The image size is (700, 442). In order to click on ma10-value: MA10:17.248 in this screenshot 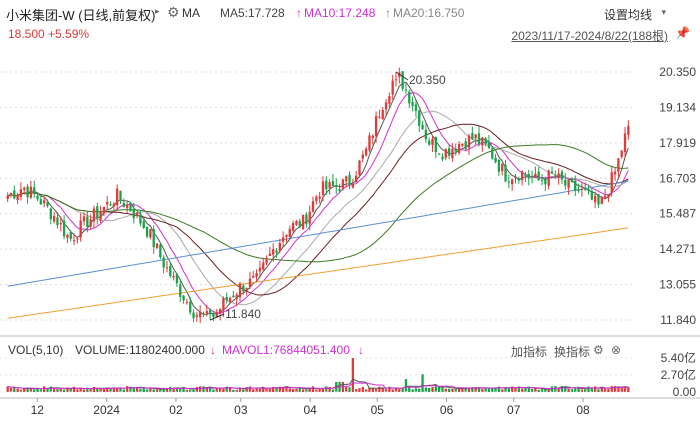, I will do `click(340, 13)`.